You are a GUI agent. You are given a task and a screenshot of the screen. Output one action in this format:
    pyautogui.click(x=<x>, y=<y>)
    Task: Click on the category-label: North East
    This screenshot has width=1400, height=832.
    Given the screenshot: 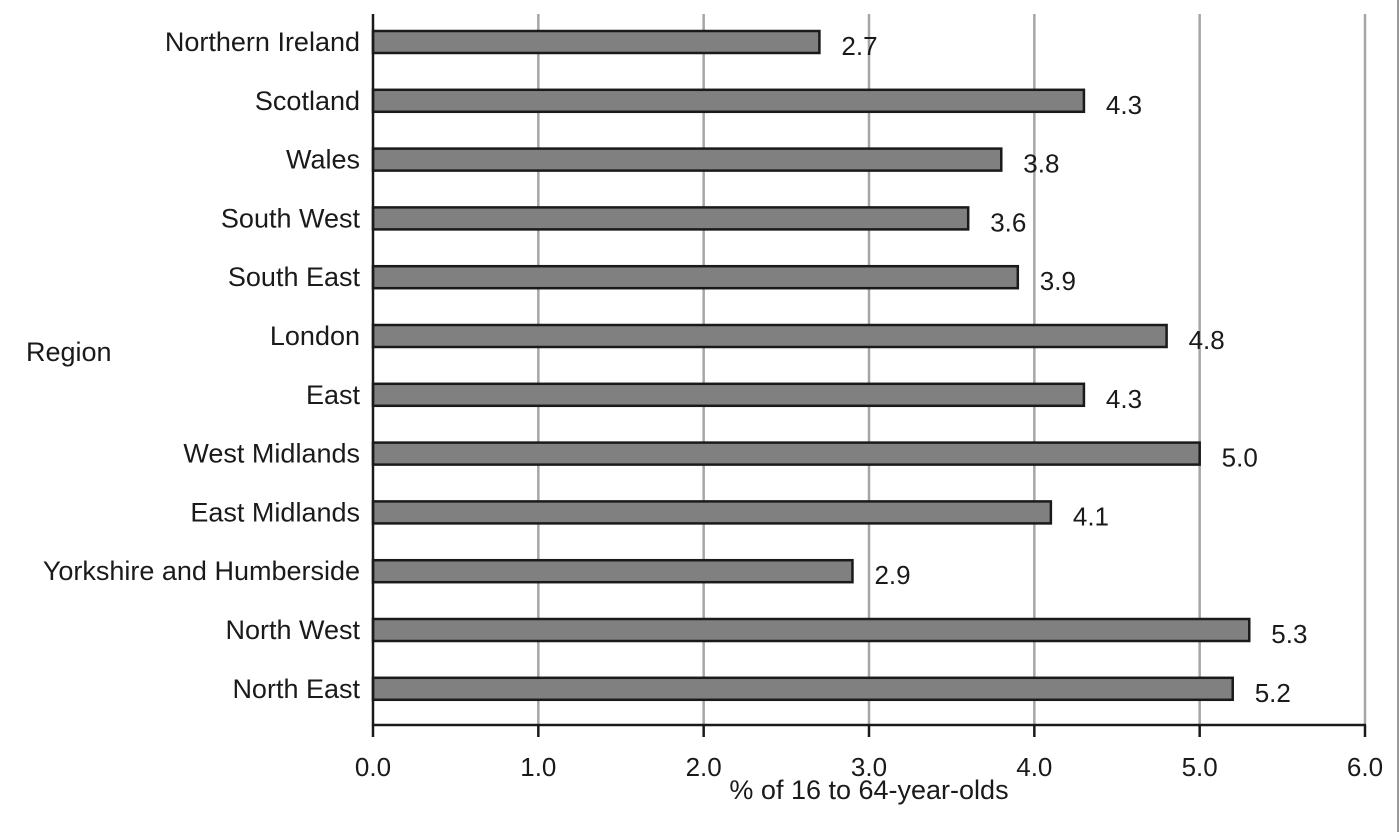 What is the action you would take?
    pyautogui.click(x=296, y=689)
    